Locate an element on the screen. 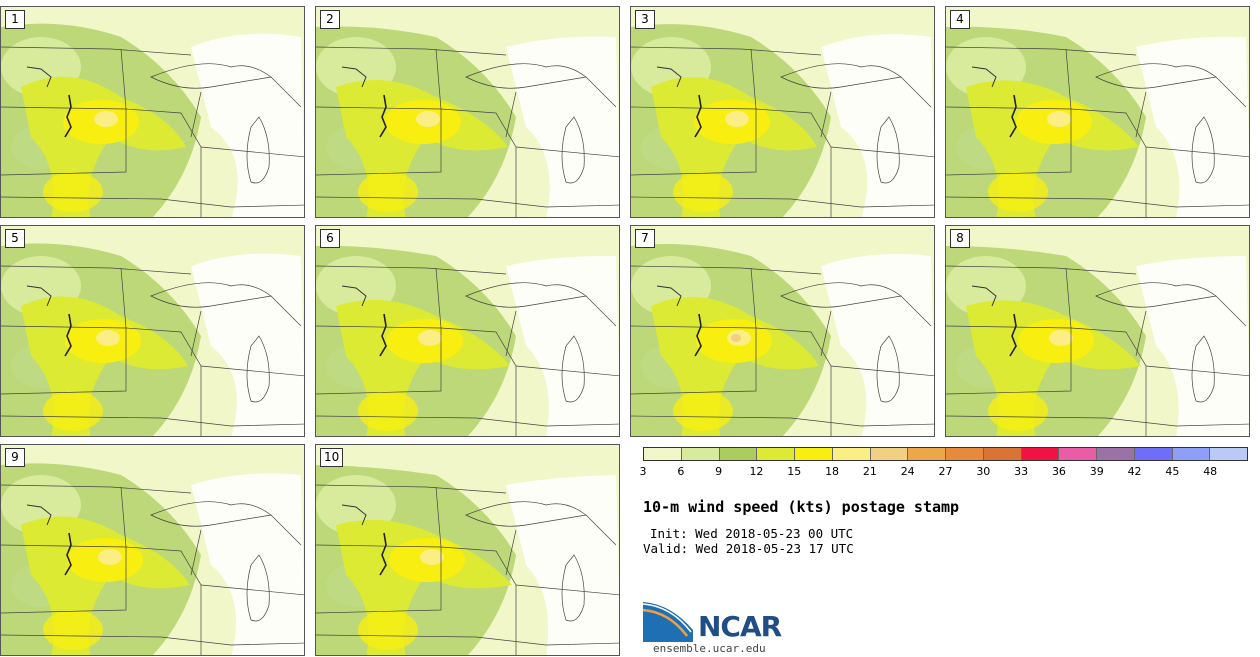 The width and height of the screenshot is (1260, 657). ensemble-member-panel: 8 is located at coordinates (1097, 331).